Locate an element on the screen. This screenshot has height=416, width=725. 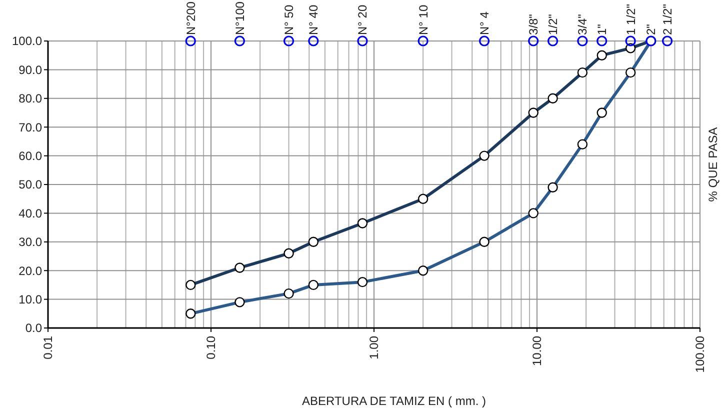
annotation: N° 10 is located at coordinates (423, 19).